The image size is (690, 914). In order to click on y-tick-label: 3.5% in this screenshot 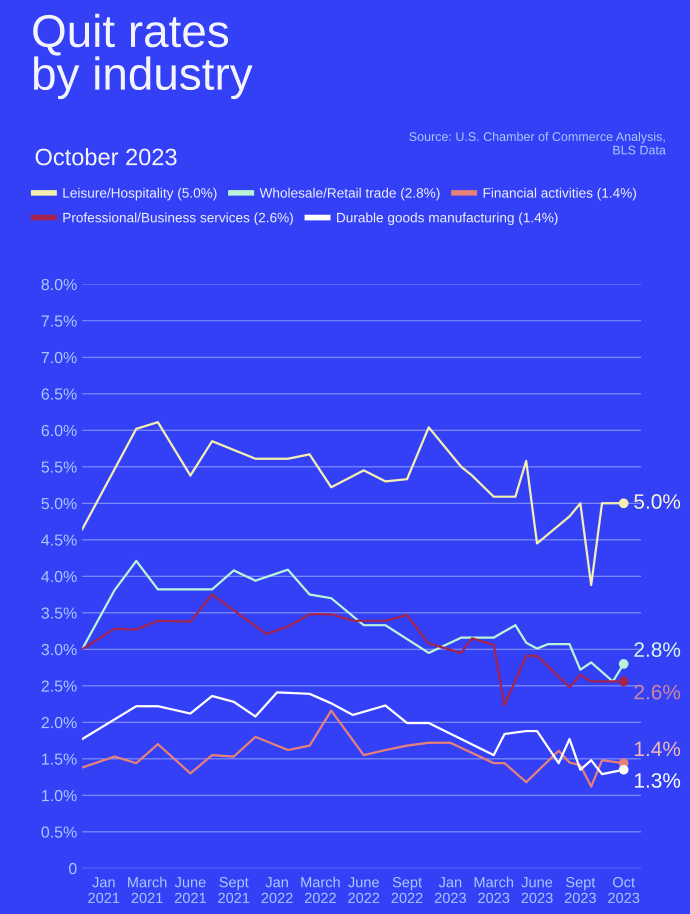, I will do `click(59, 613)`.